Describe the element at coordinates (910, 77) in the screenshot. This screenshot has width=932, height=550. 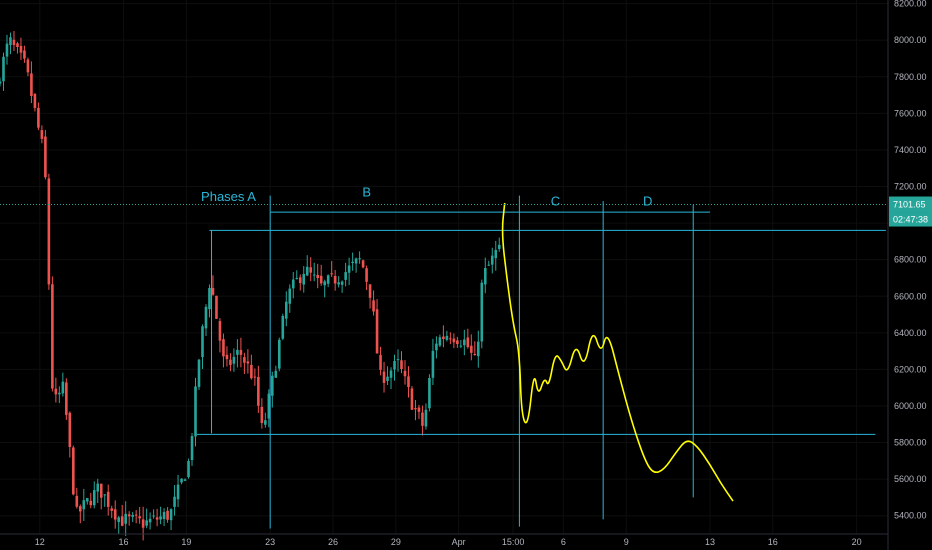
I see `y-tick-label: 7800.00` at that location.